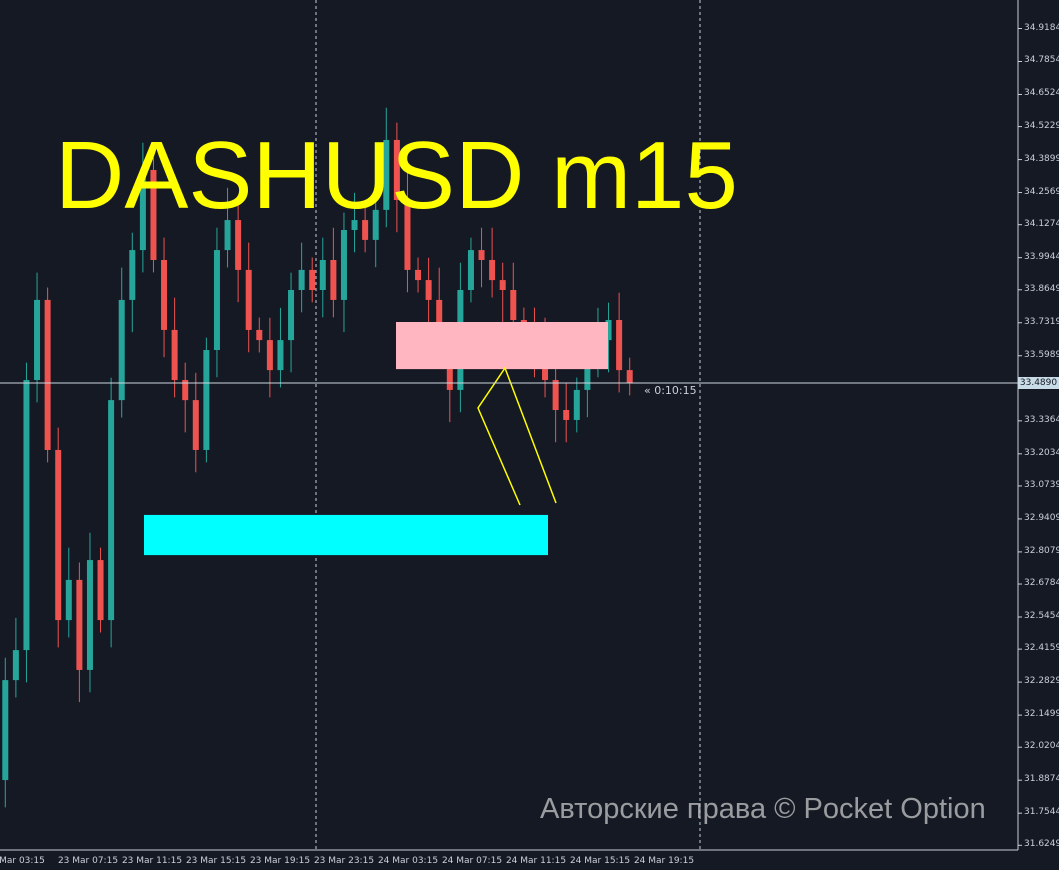 The width and height of the screenshot is (1059, 870). I want to click on supply-zone, so click(502, 345).